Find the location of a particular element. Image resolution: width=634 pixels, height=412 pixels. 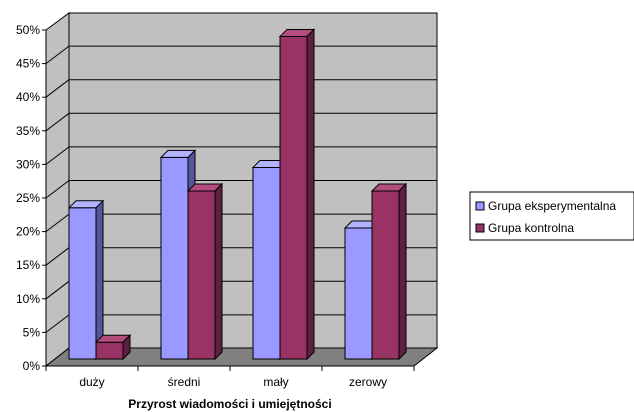

legend-box is located at coordinates (551, 216).